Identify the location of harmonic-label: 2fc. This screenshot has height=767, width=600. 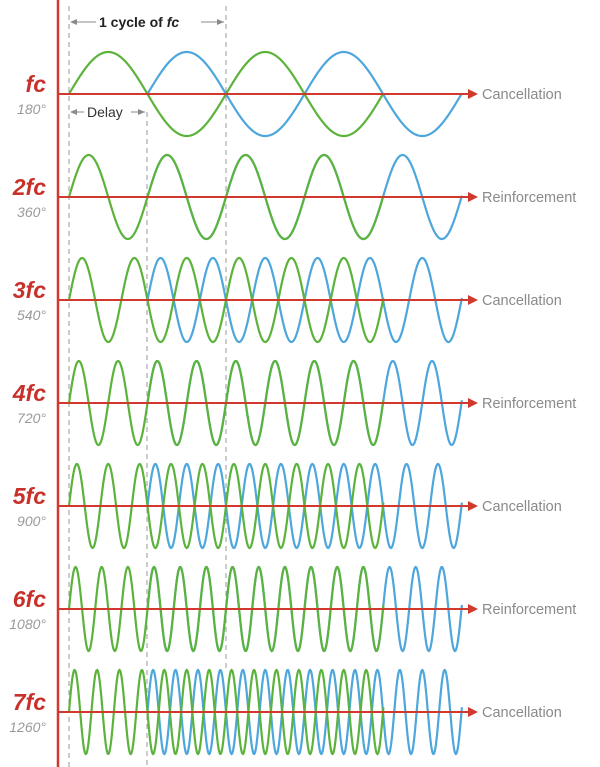
(29, 187).